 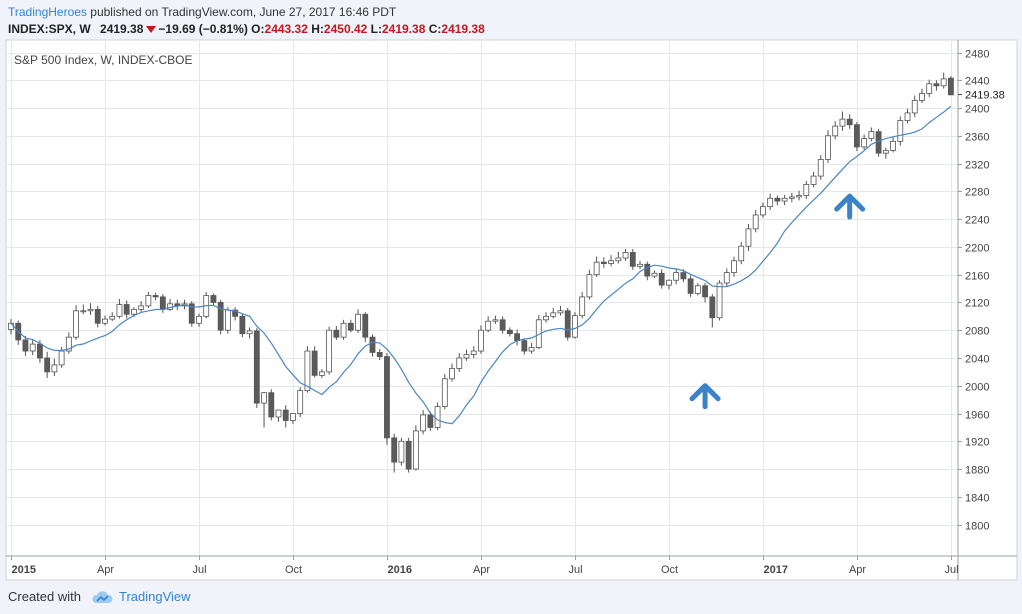 I want to click on y-tick-label: 2320, so click(x=977, y=166).